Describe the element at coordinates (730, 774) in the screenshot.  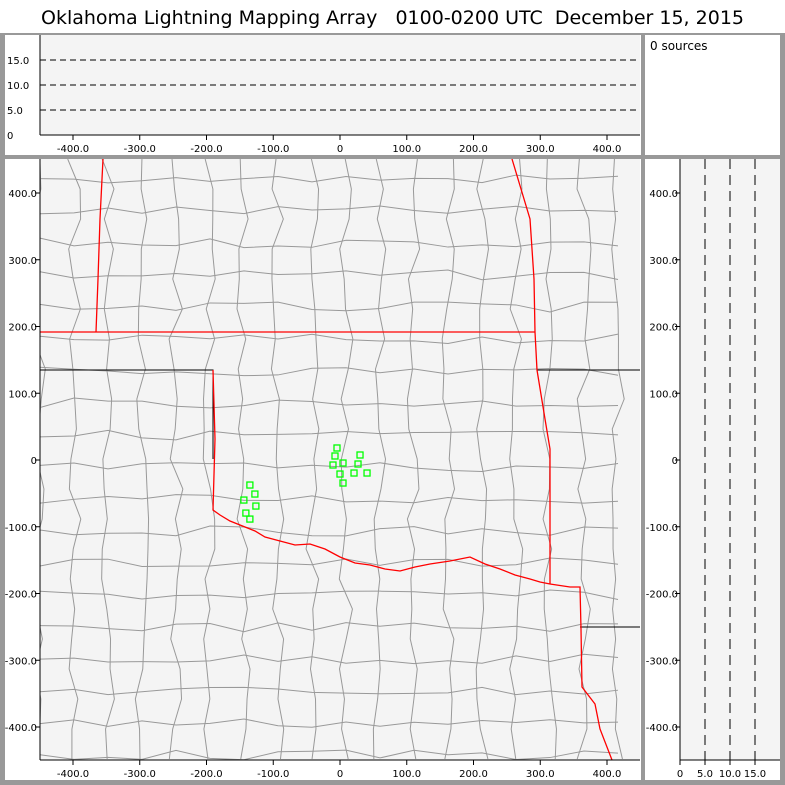
I see `x-tick-label: 10.0` at that location.